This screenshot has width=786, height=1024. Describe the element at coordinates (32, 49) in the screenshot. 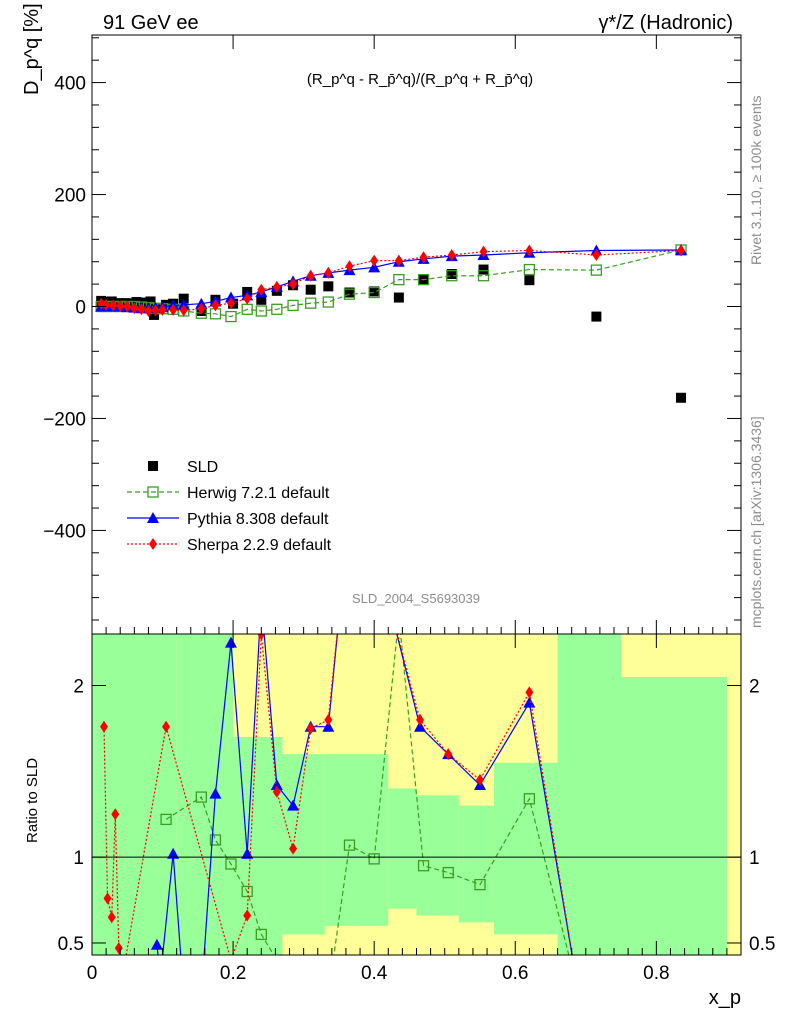

I see `main-y-axis-label: D_p^q [%]` at that location.